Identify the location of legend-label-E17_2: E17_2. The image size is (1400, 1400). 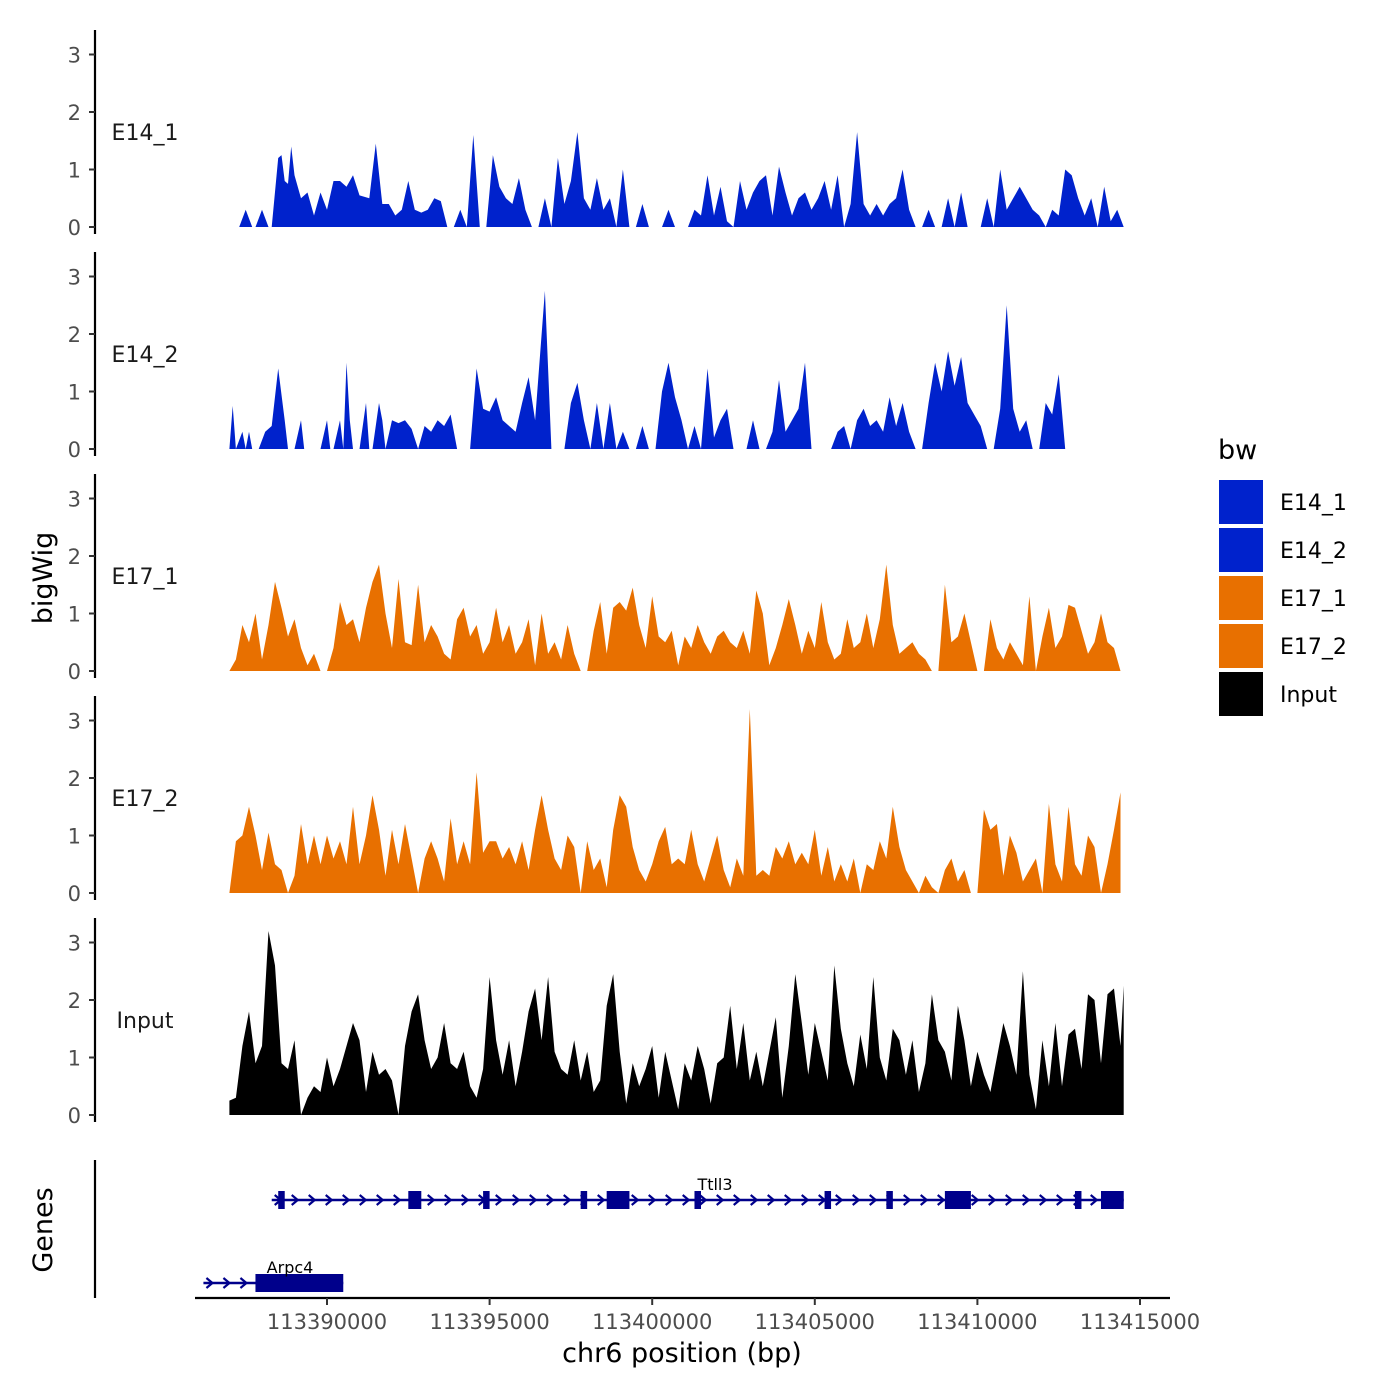
(1313, 647).